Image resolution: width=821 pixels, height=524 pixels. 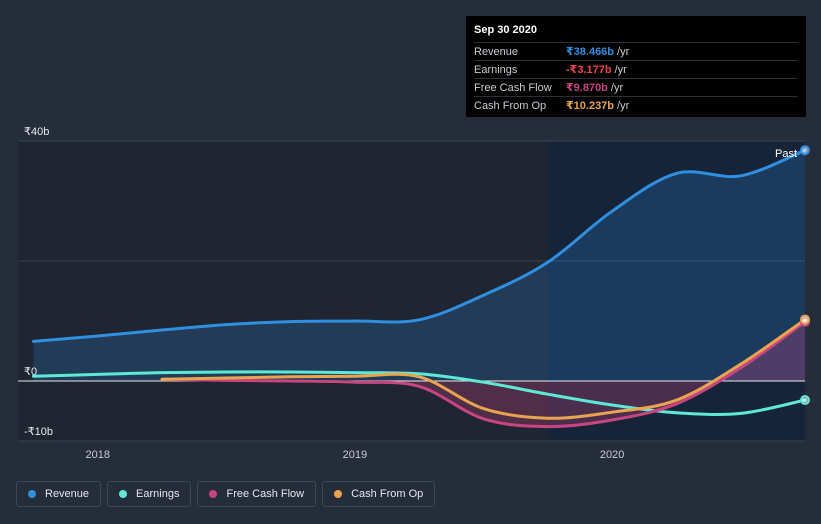 I want to click on x-axis-labels: 2018 2019 2020, so click(x=354, y=455).